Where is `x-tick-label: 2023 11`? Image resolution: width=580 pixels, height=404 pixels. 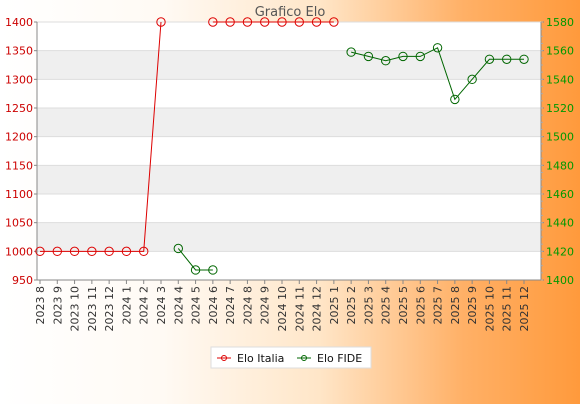
x-tick-label: 2023 11 is located at coordinates (92, 309).